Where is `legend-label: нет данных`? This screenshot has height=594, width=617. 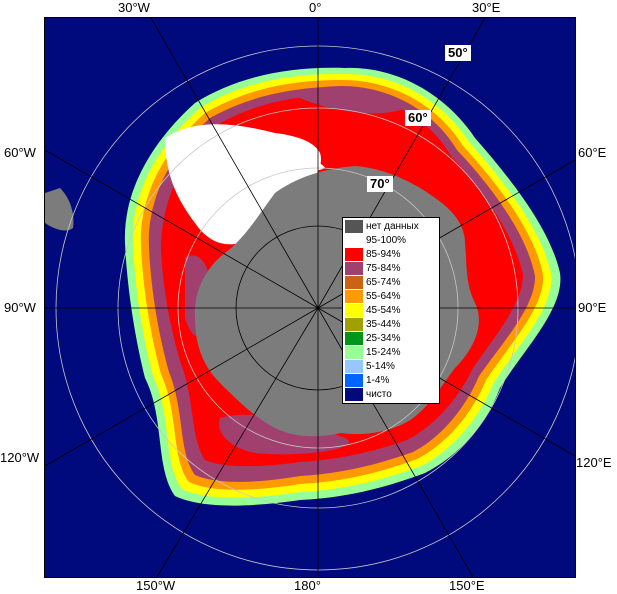
legend-label: нет данных is located at coordinates (392, 226).